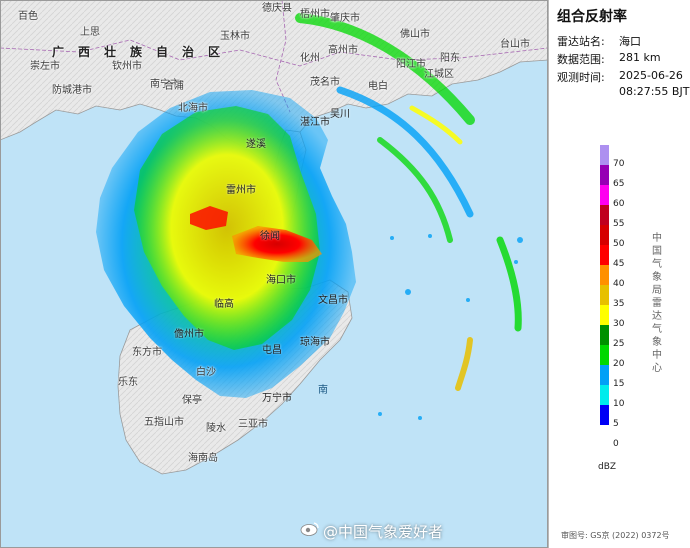 This screenshot has width=690, height=548. Describe the element at coordinates (515, 44) in the screenshot. I see `place-label: 台山市` at that location.